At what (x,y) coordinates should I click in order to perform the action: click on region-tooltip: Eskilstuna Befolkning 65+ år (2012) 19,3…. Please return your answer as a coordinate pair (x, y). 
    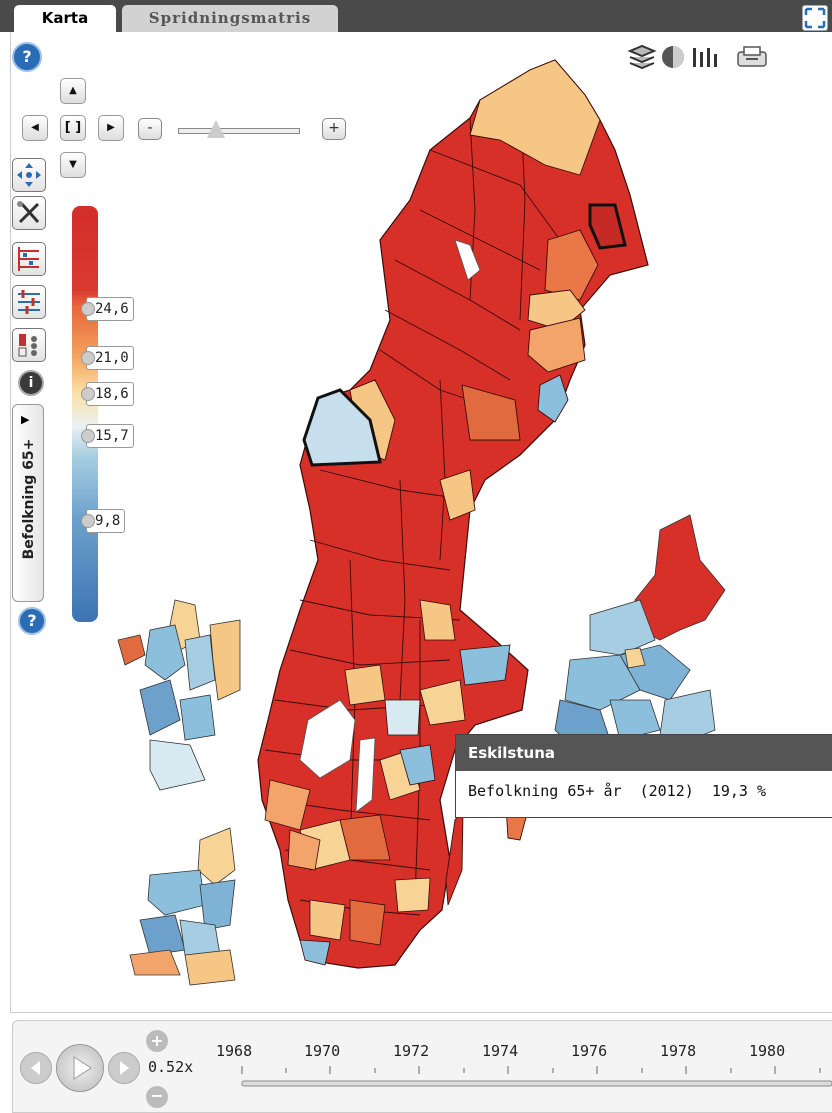
    Looking at the image, I should click on (643, 776).